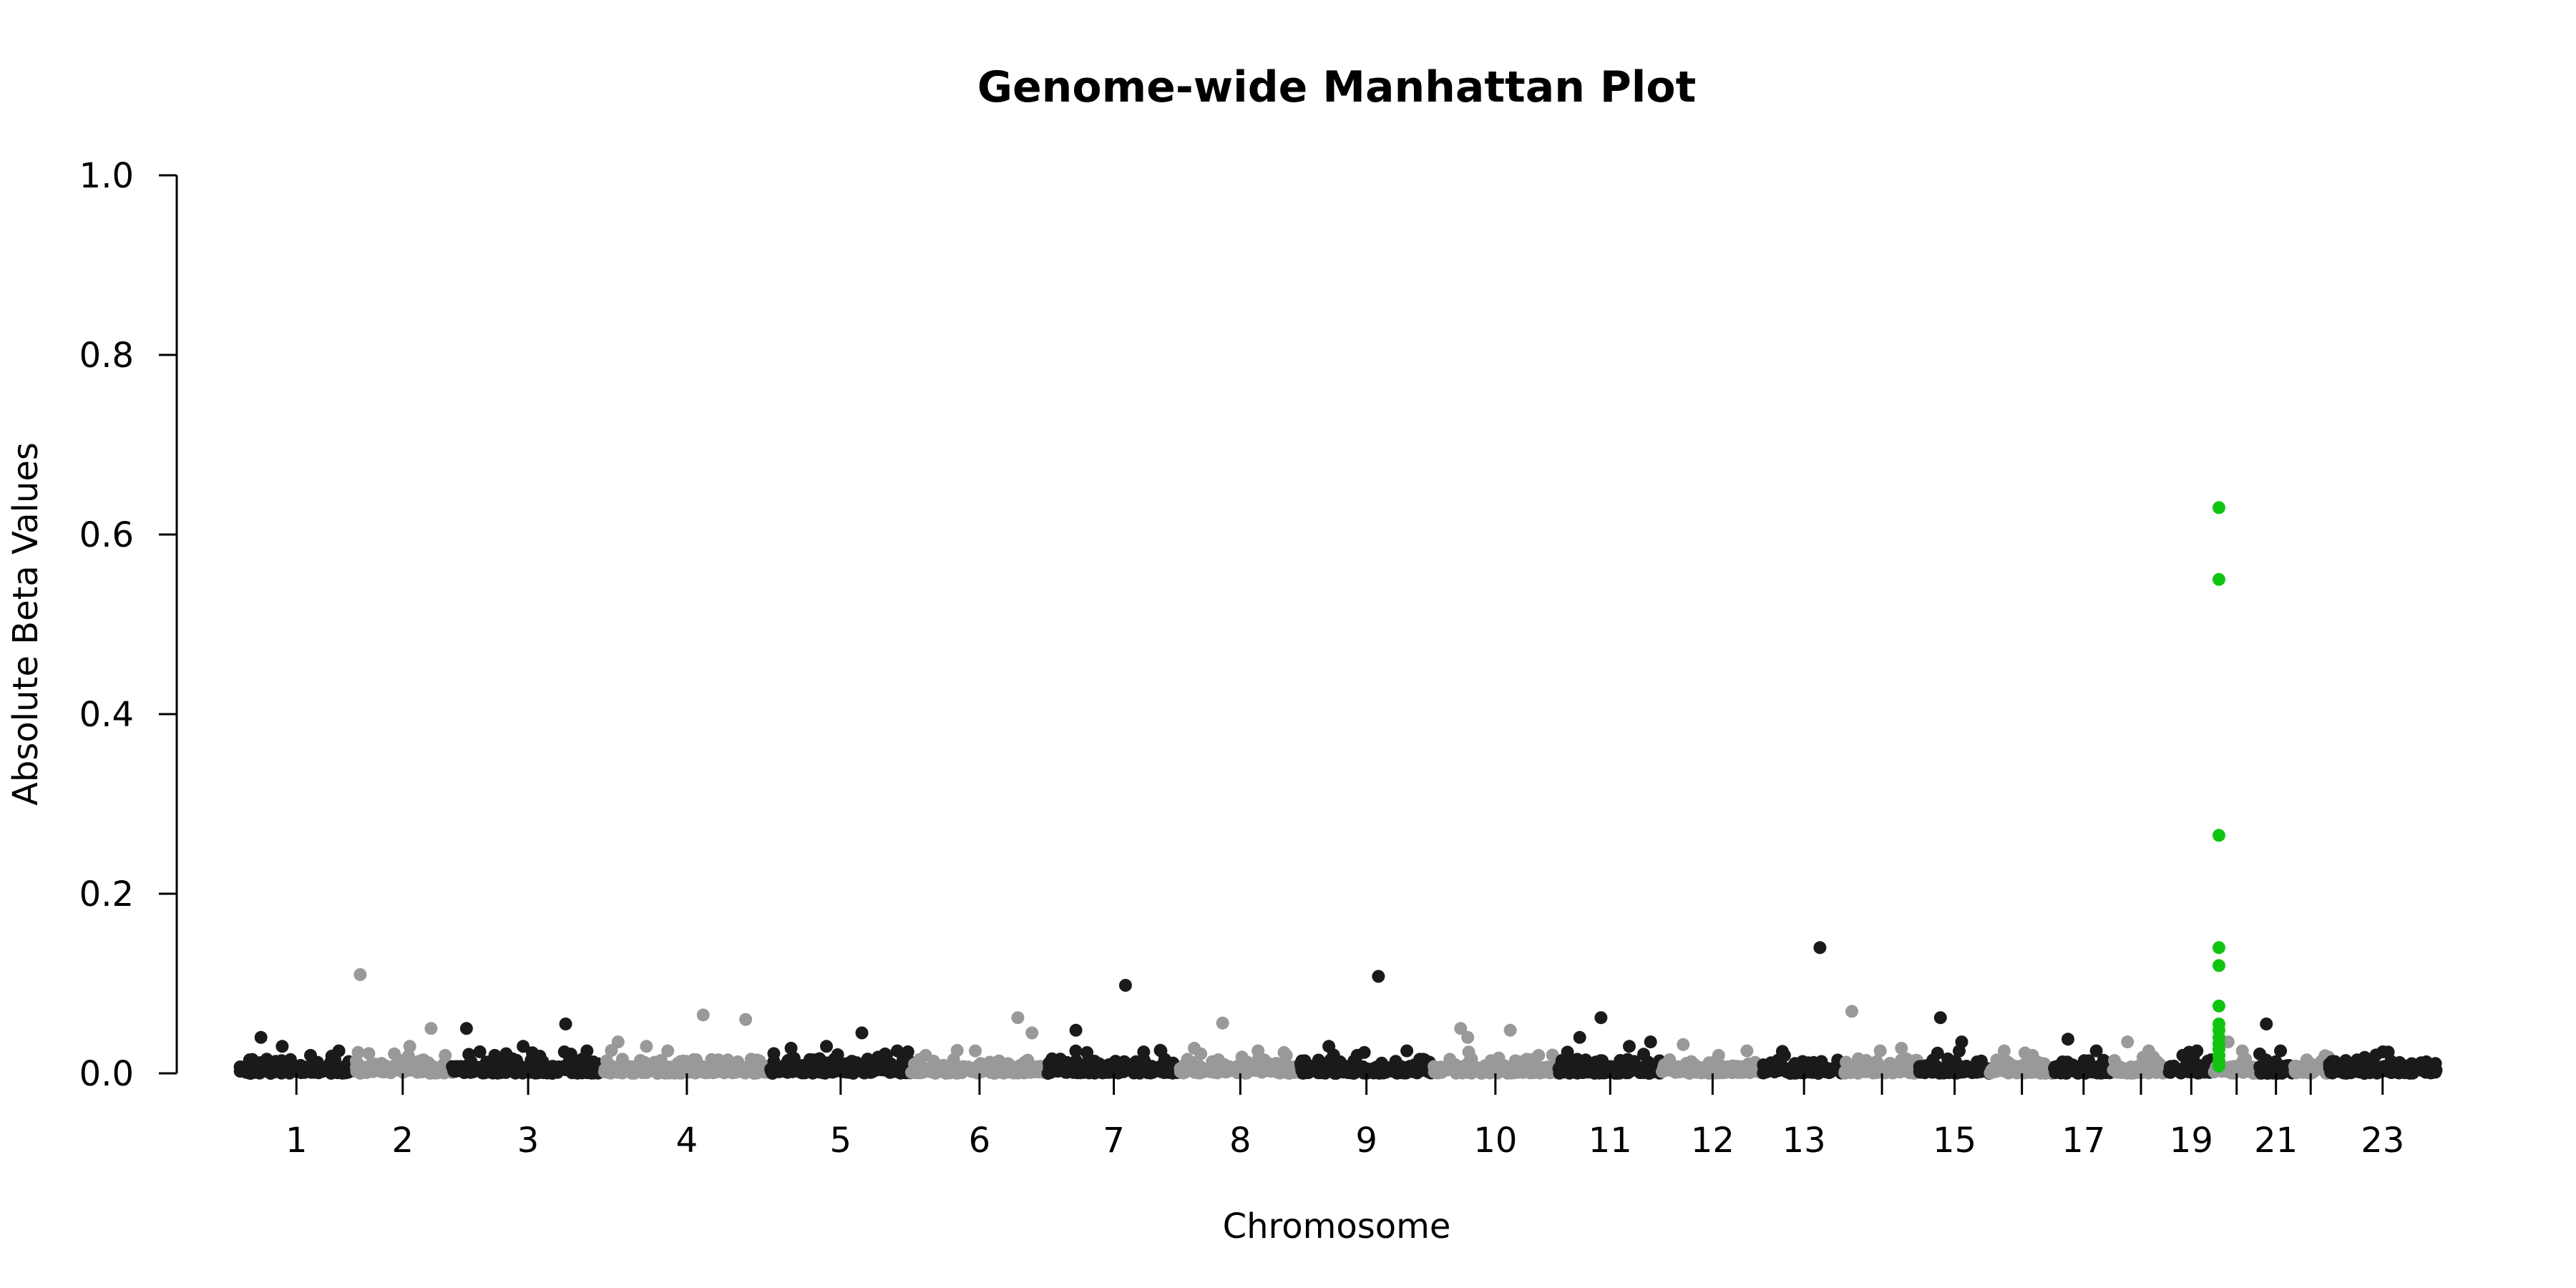  I want to click on x-tick-label: 2, so click(403, 1141).